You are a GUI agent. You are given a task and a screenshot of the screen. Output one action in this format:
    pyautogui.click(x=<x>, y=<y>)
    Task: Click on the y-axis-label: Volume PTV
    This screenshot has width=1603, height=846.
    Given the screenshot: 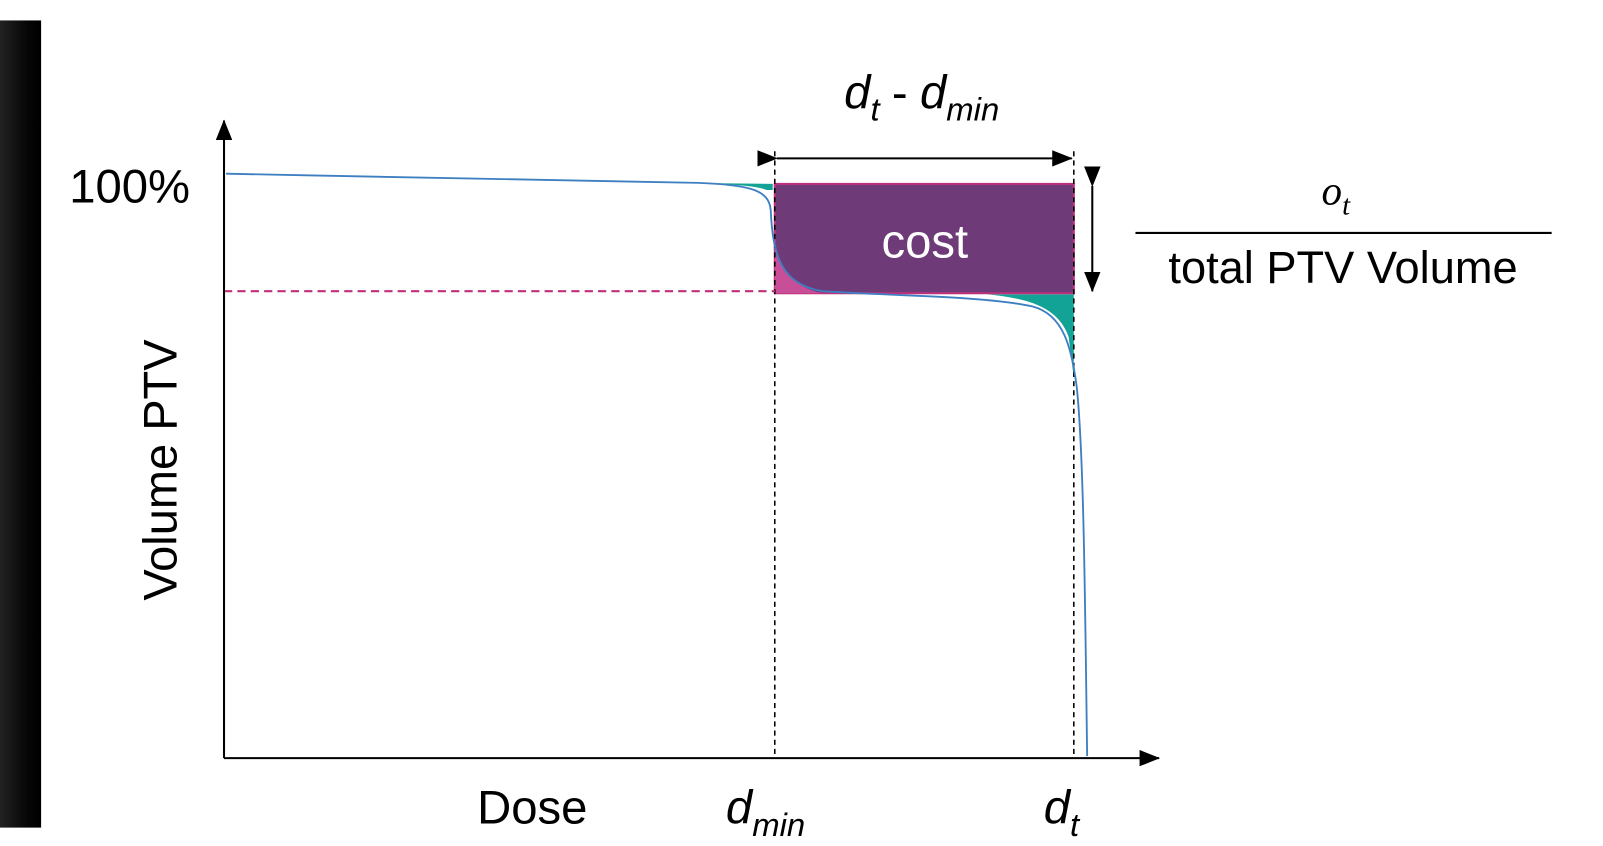 What is the action you would take?
    pyautogui.click(x=160, y=470)
    